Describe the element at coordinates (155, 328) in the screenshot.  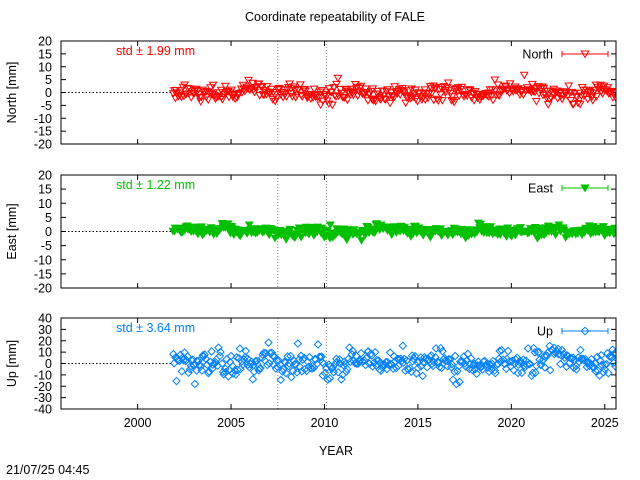
I see `std-annotation: std ± 3.64 mm` at that location.